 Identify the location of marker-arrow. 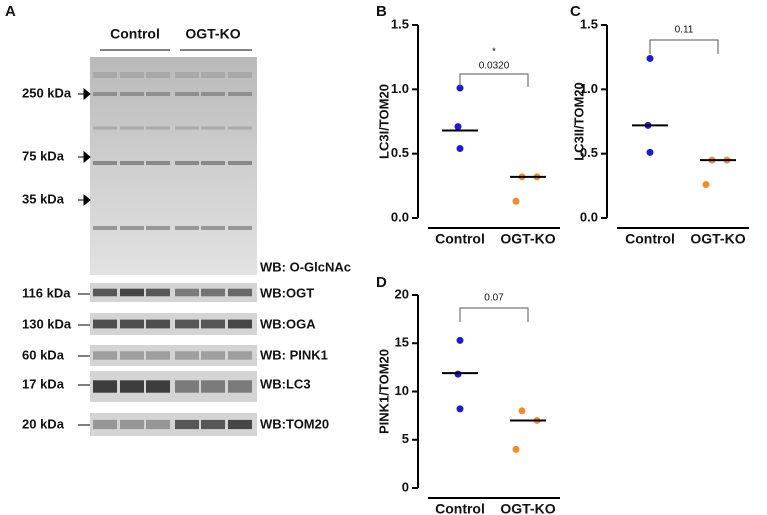
(84, 147).